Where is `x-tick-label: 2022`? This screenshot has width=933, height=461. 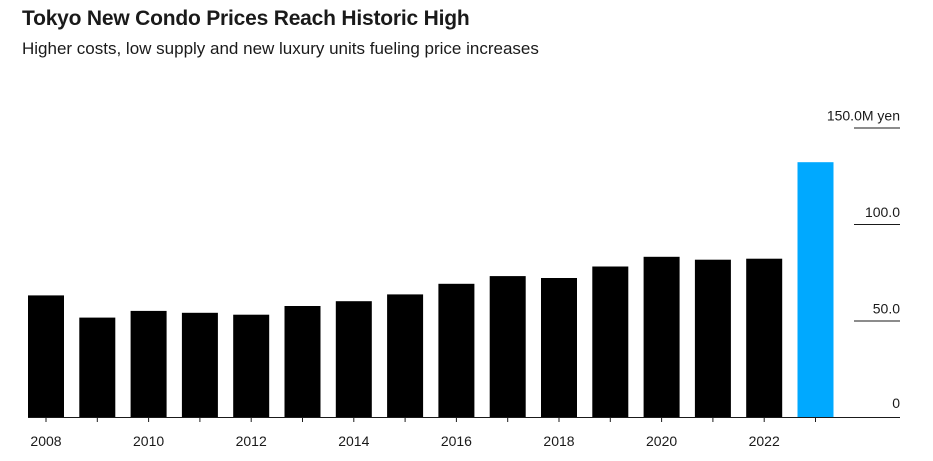
x-tick-label: 2022 is located at coordinates (764, 441).